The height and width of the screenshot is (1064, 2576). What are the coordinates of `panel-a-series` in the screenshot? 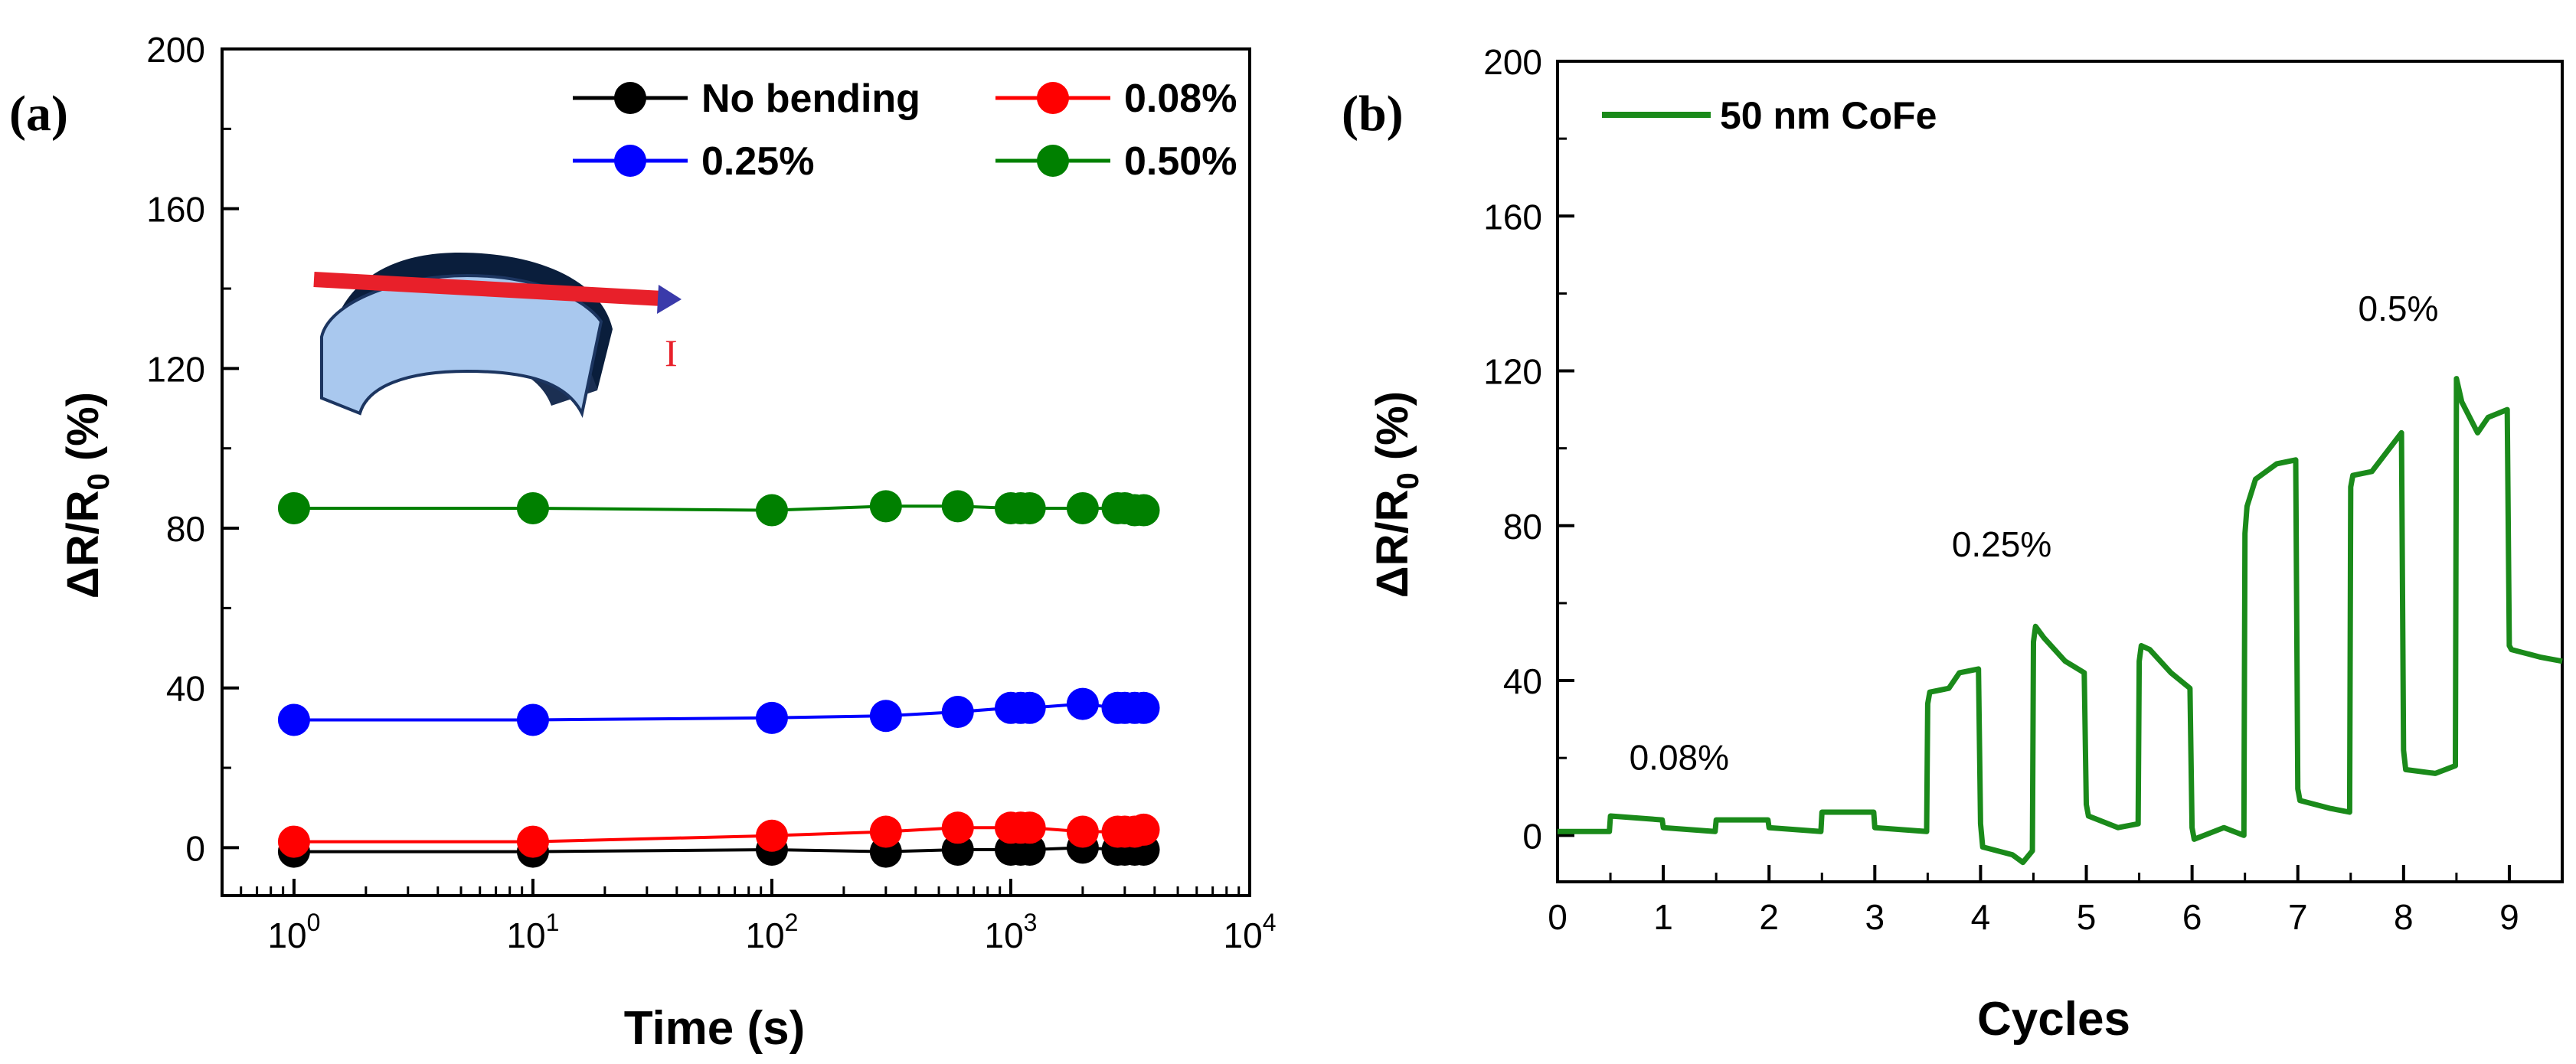 It's located at (718, 679).